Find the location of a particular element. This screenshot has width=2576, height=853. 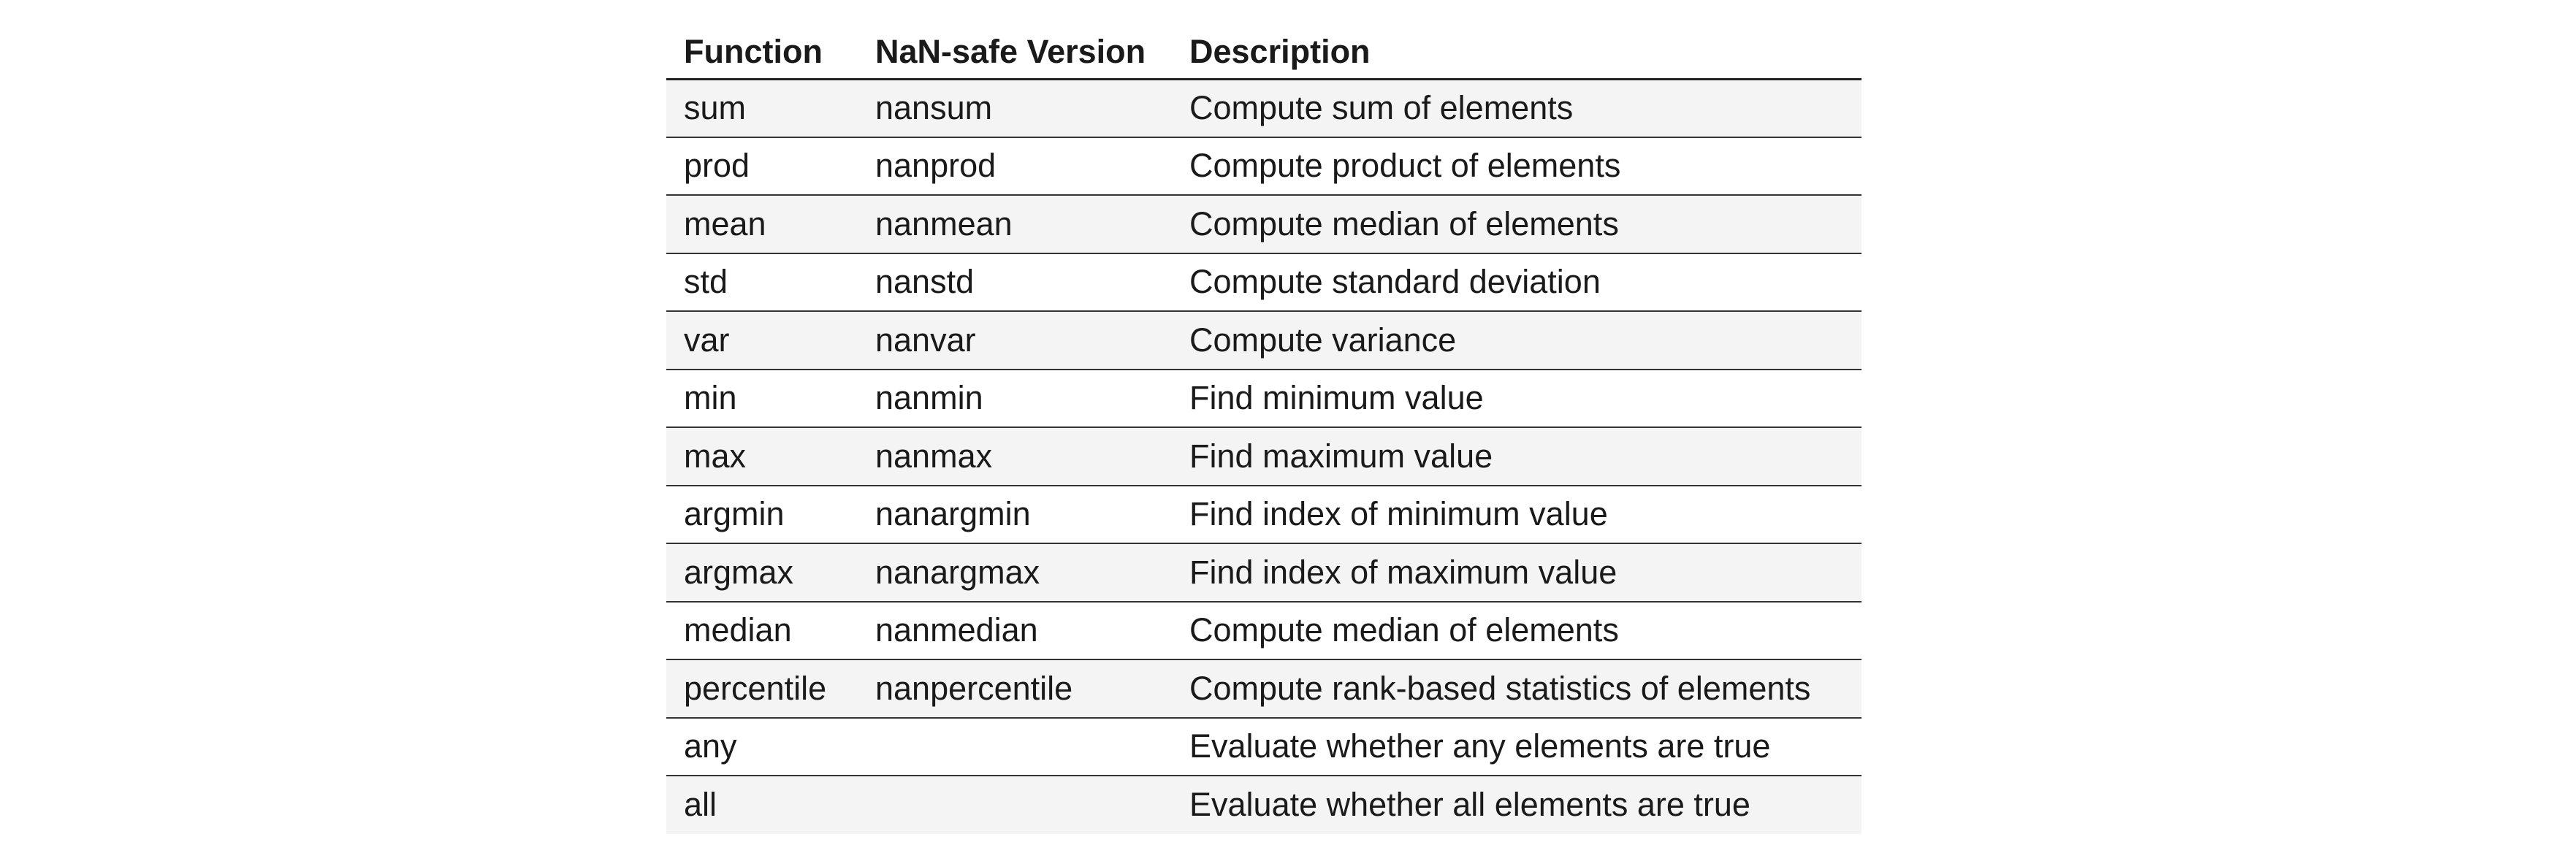

header-description: Description is located at coordinates (1517, 52).